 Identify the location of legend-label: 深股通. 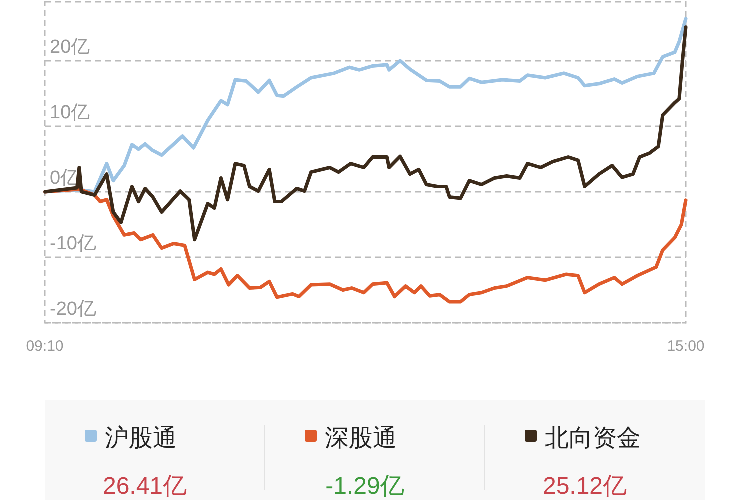
(361, 438).